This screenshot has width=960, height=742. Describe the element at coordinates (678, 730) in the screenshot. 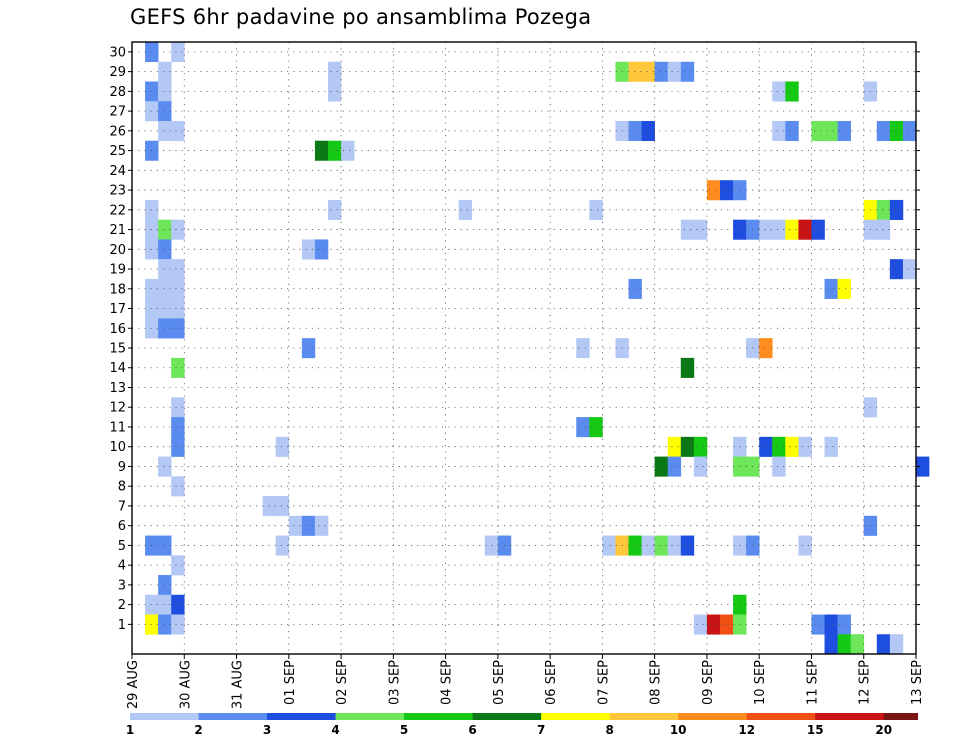

I see `colorbar-label: 10` at that location.